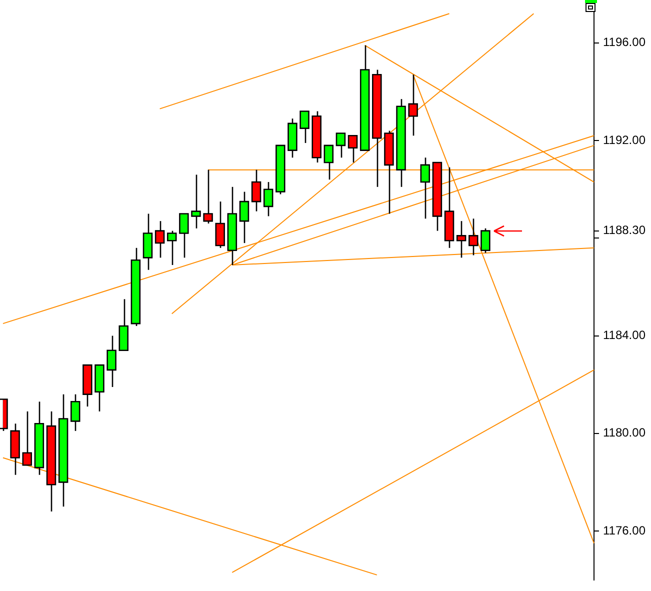 The height and width of the screenshot is (591, 651). Describe the element at coordinates (624, 335) in the screenshot. I see `y-tick-label: 1184.00` at that location.